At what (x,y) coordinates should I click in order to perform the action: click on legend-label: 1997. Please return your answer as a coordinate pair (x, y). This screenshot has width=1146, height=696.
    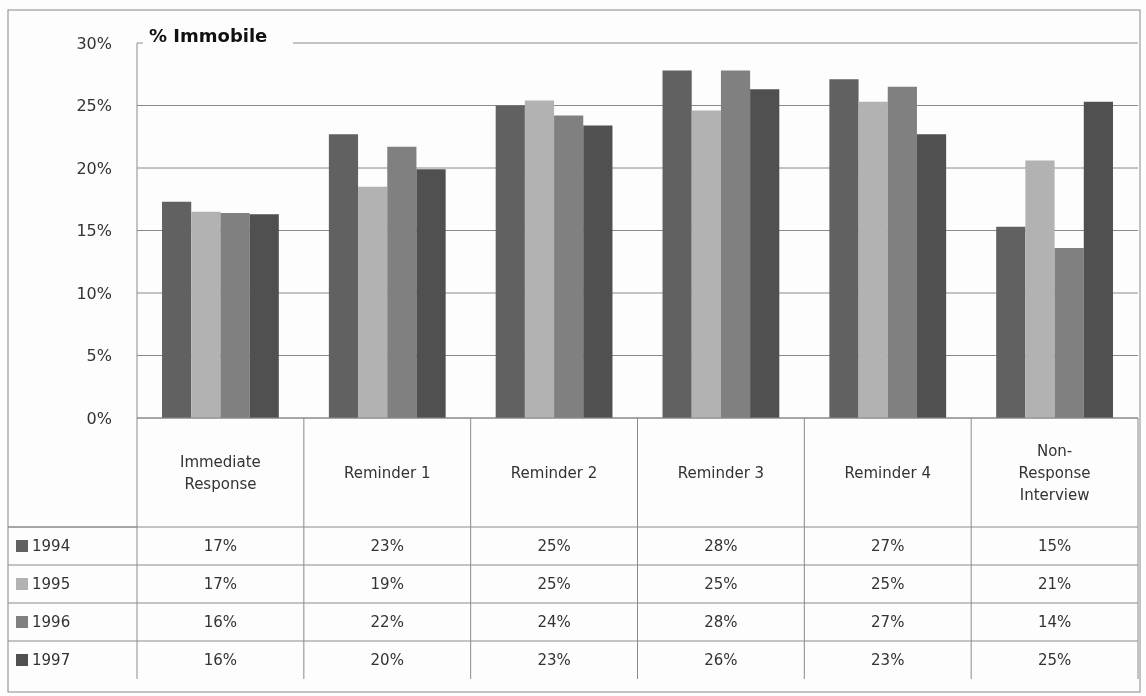
    Looking at the image, I should click on (51, 660).